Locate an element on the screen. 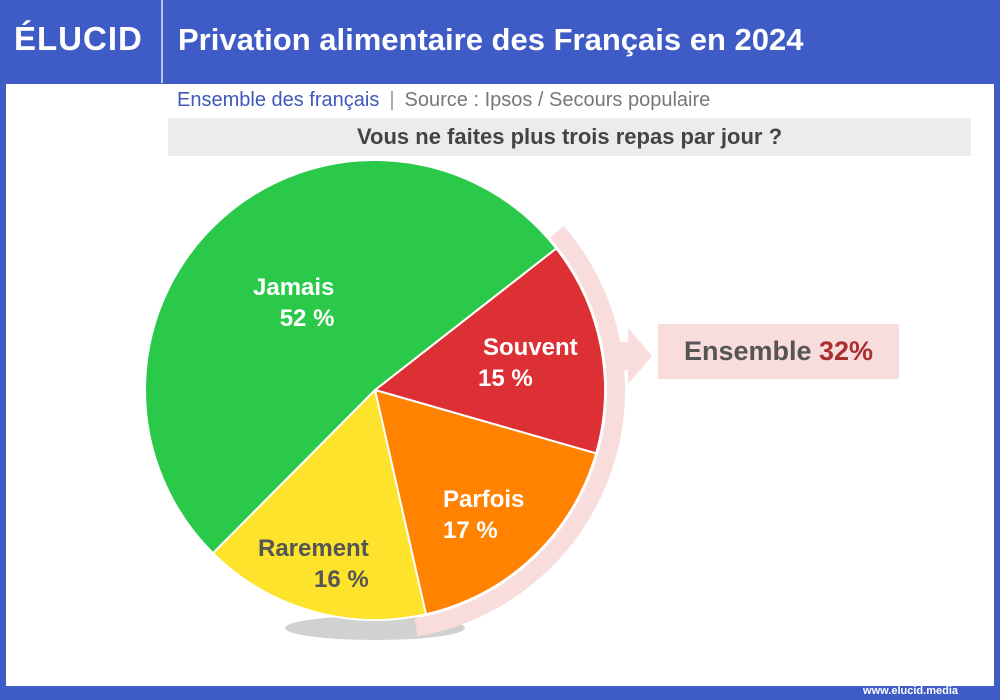 The width and height of the screenshot is (1000, 700). pie-slice-parfois is located at coordinates (485, 502).